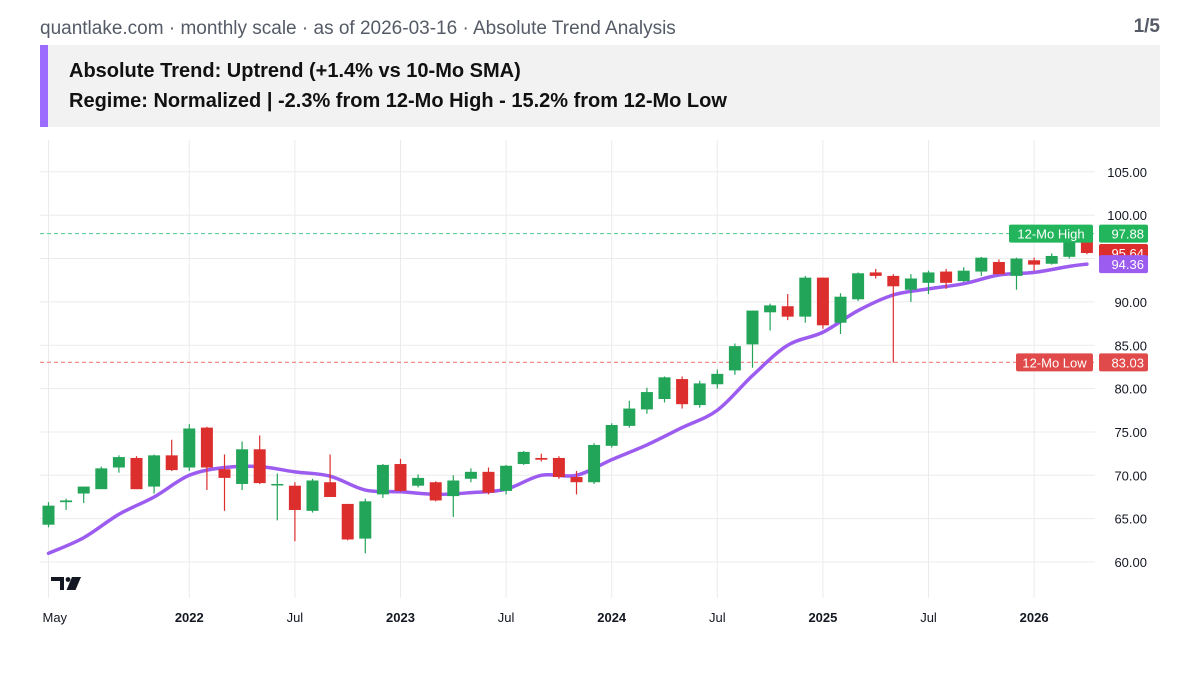 The width and height of the screenshot is (1200, 675). Describe the element at coordinates (1130, 302) in the screenshot. I see `y-tick-label: 90.00` at that location.